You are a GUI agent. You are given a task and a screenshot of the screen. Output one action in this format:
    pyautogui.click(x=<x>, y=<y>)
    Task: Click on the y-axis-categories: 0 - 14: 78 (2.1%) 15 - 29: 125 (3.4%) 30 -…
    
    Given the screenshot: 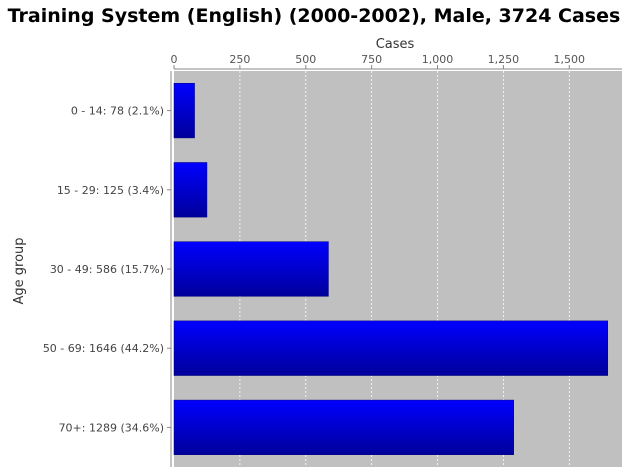 What is the action you would take?
    pyautogui.click(x=107, y=269)
    